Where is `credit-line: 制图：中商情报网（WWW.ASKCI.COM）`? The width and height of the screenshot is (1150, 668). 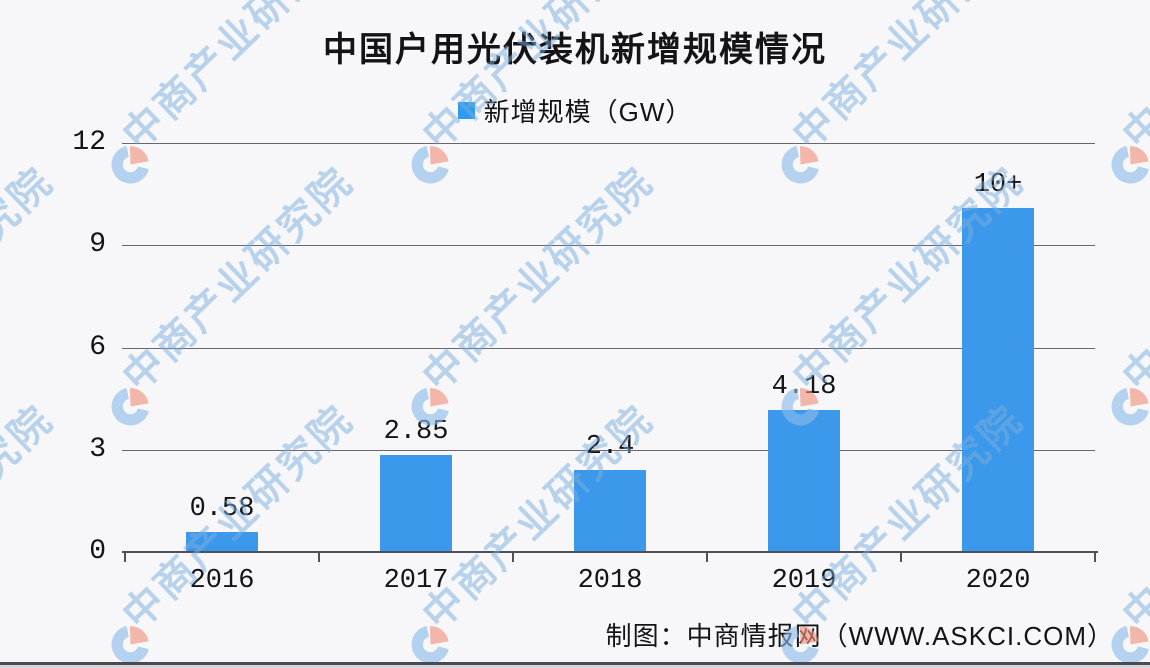
credit-line: 制图：中商情报网（WWW.ASKCI.COM） is located at coordinates (859, 636).